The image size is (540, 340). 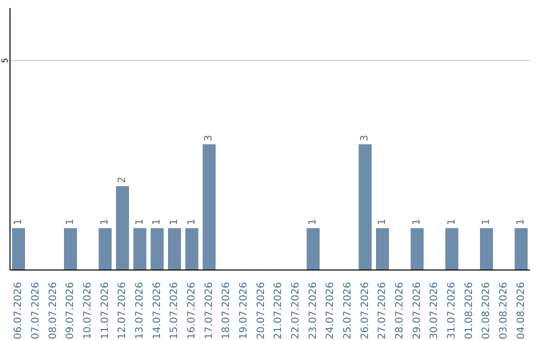 I want to click on x-tick-label: 19.07.2026, so click(x=244, y=311).